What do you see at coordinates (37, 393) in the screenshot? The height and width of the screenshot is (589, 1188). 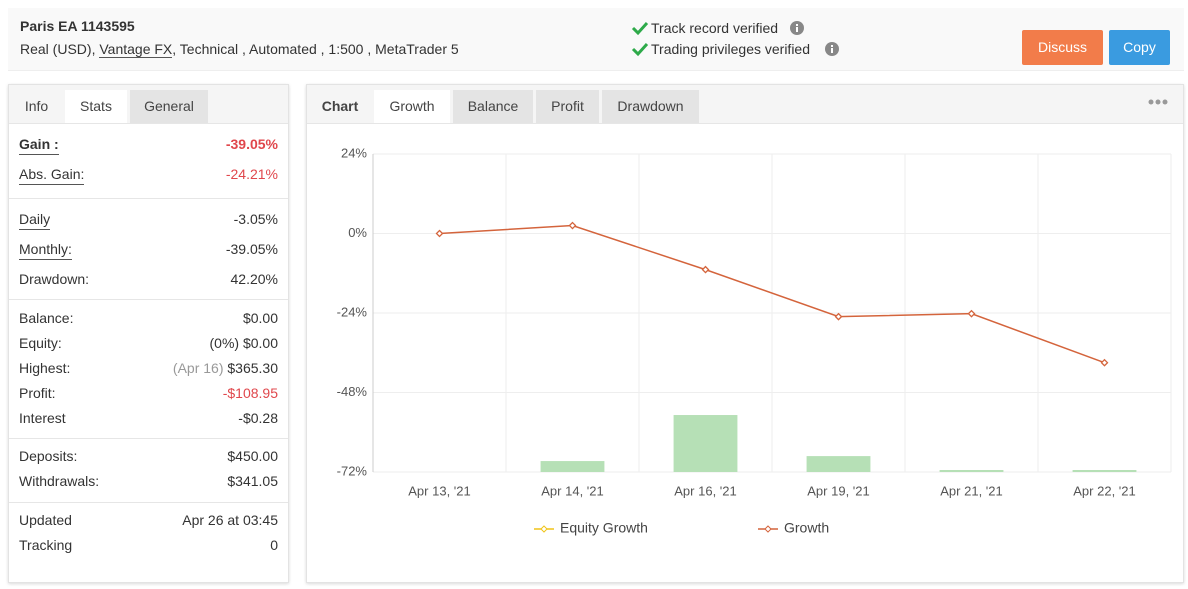 I see `stat-label: Profit:` at bounding box center [37, 393].